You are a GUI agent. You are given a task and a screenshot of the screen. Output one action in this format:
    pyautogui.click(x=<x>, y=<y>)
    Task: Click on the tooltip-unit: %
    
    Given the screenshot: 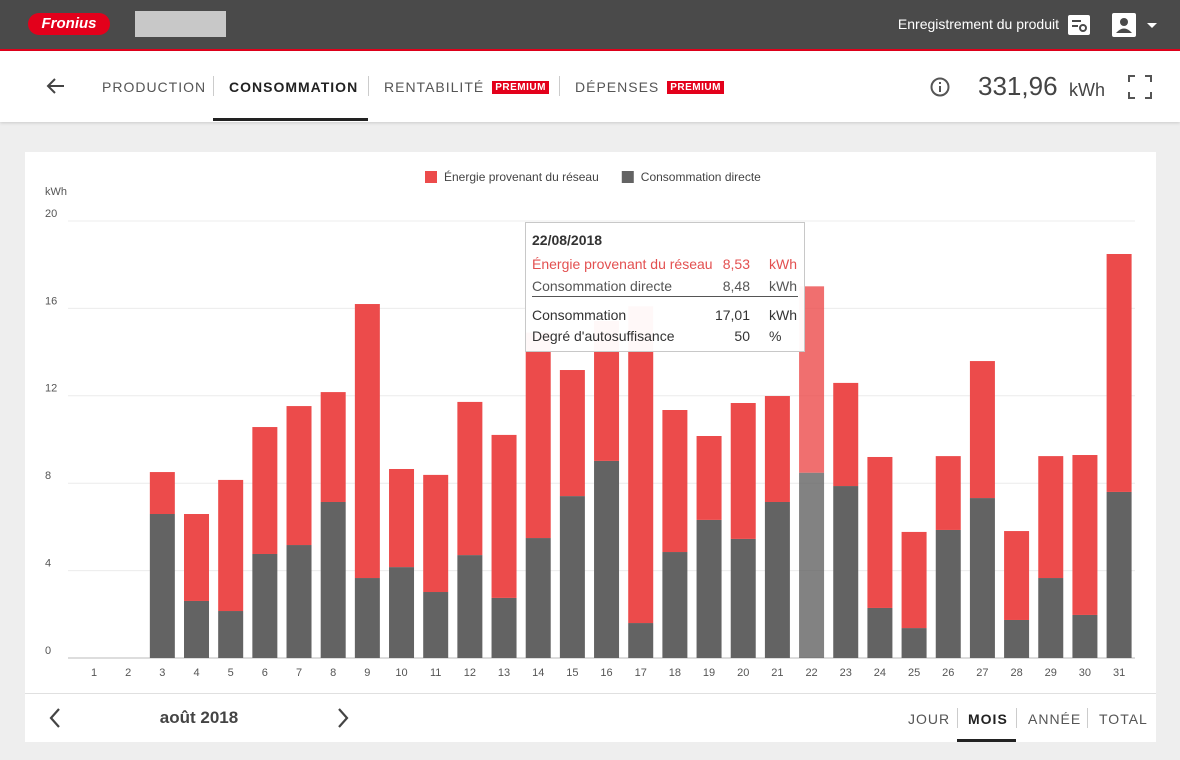 What is the action you would take?
    pyautogui.click(x=775, y=336)
    